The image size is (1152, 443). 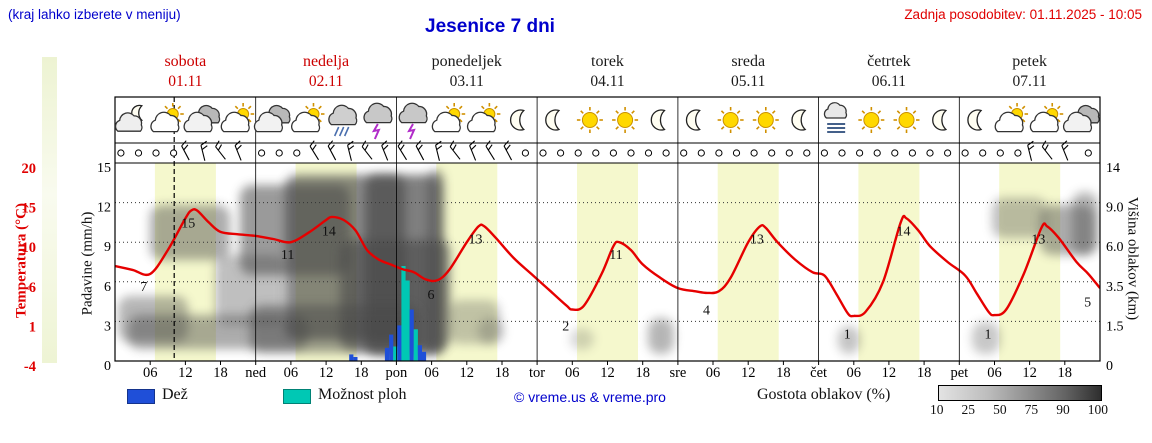 I want to click on svg-text: 13, so click(x=476, y=239).